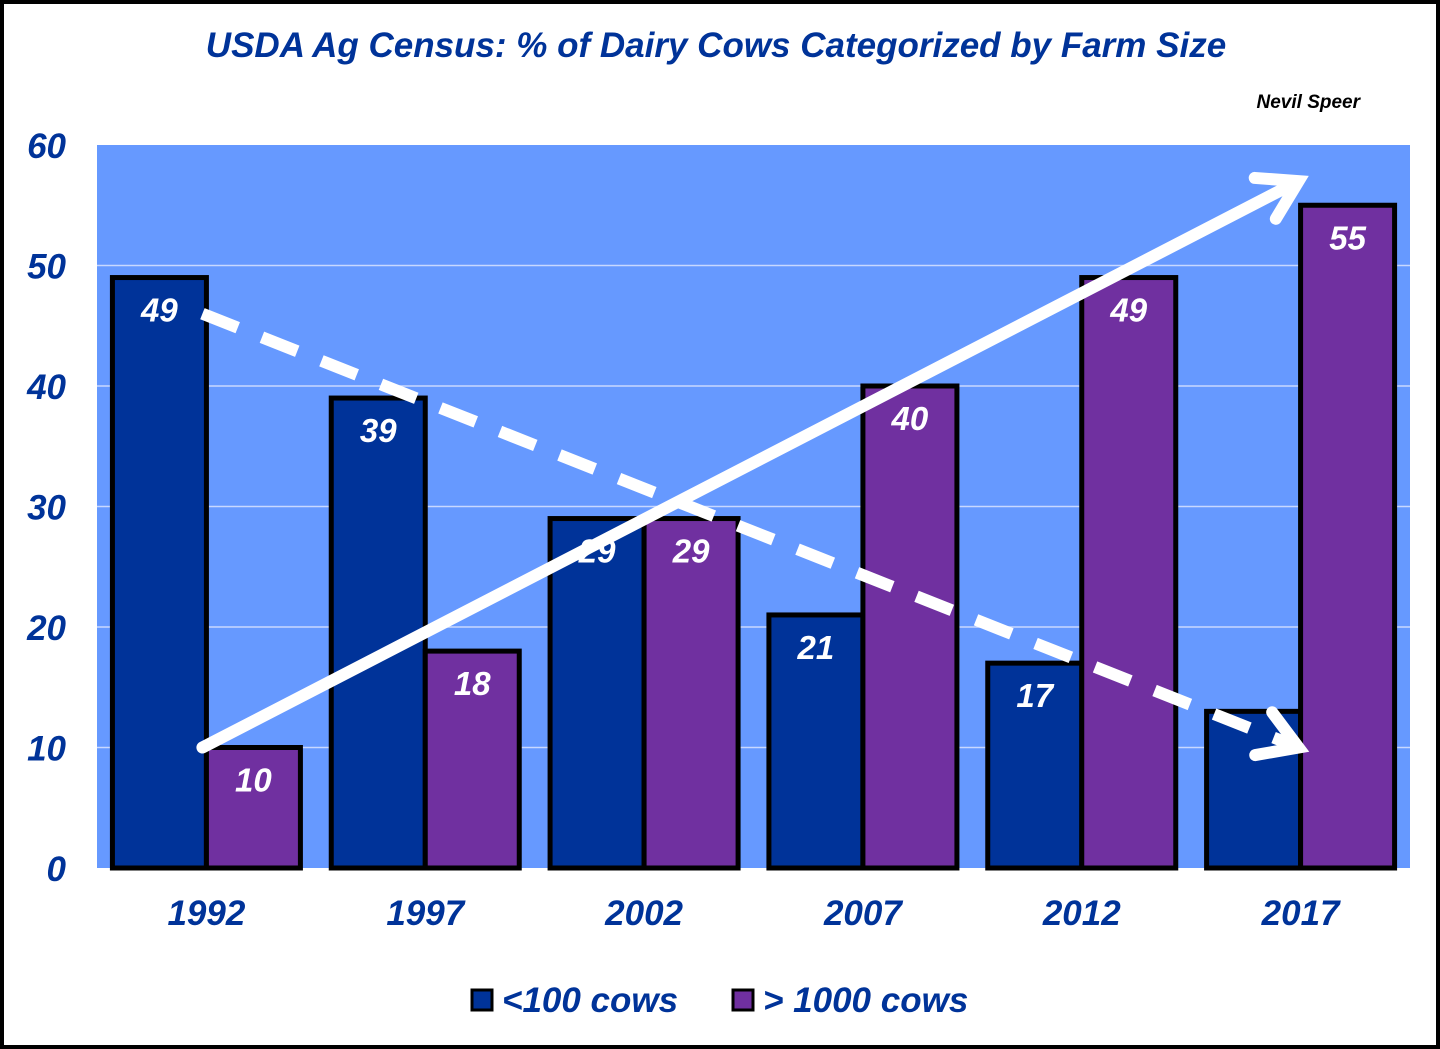  What do you see at coordinates (863, 913) in the screenshot?
I see `x-tick-label: 2007` at bounding box center [863, 913].